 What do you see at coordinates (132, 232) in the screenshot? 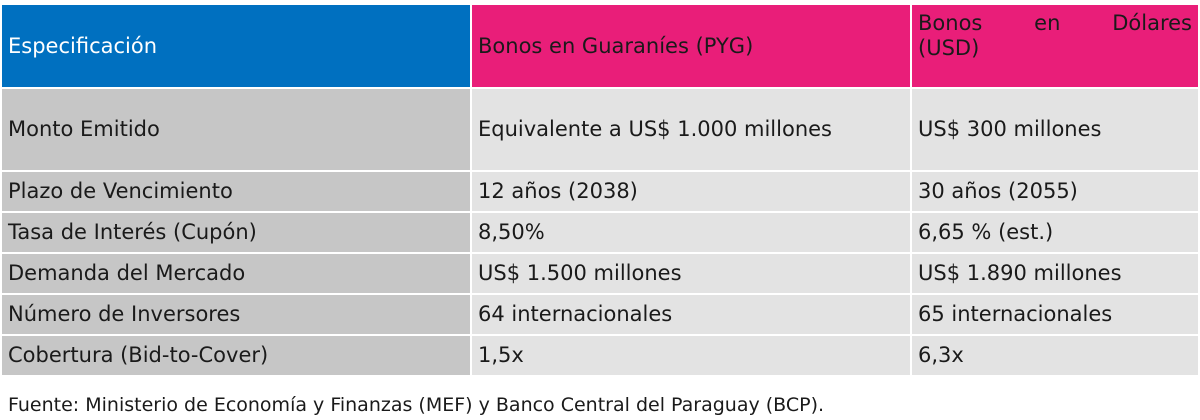
I see `row-label: Tasa de Interés (Cupón)` at bounding box center [132, 232].